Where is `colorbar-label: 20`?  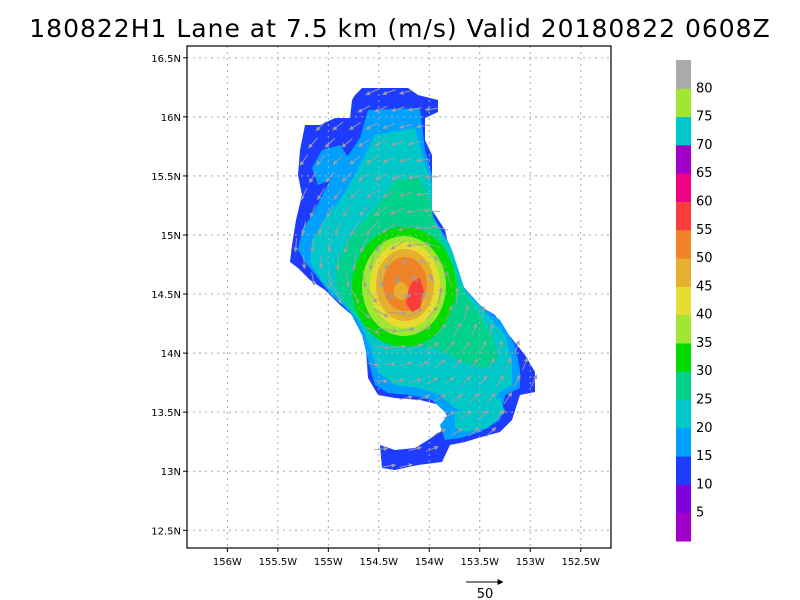 colorbar-label: 20 is located at coordinates (704, 428).